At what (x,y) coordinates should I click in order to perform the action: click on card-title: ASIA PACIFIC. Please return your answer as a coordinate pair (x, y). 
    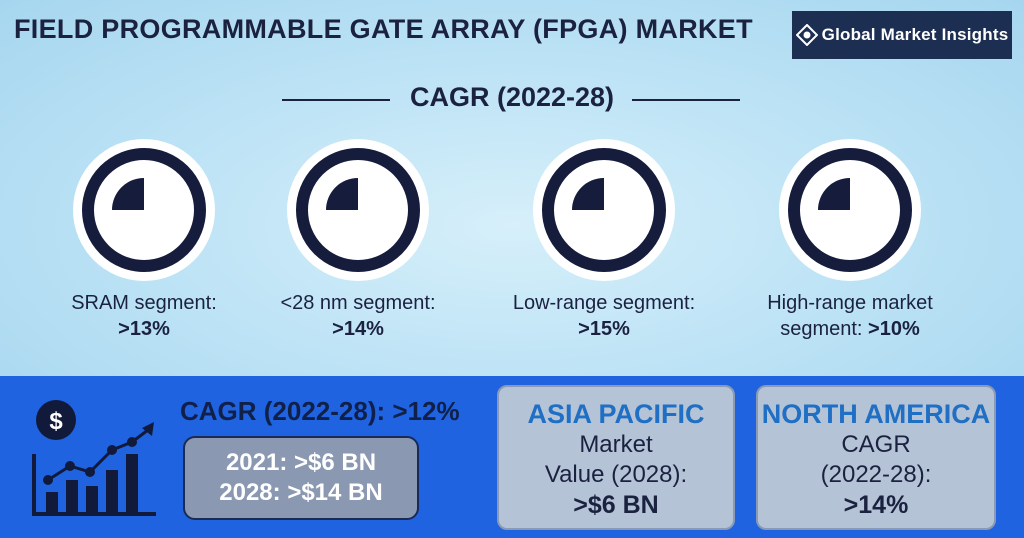
    Looking at the image, I should click on (616, 414).